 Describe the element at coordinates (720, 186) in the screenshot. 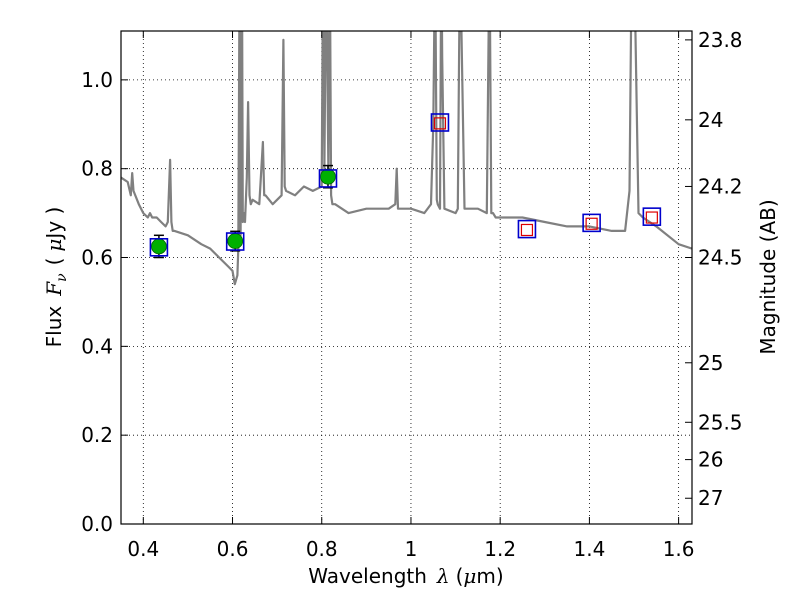

I see `y2-tick-label: 24.2` at that location.